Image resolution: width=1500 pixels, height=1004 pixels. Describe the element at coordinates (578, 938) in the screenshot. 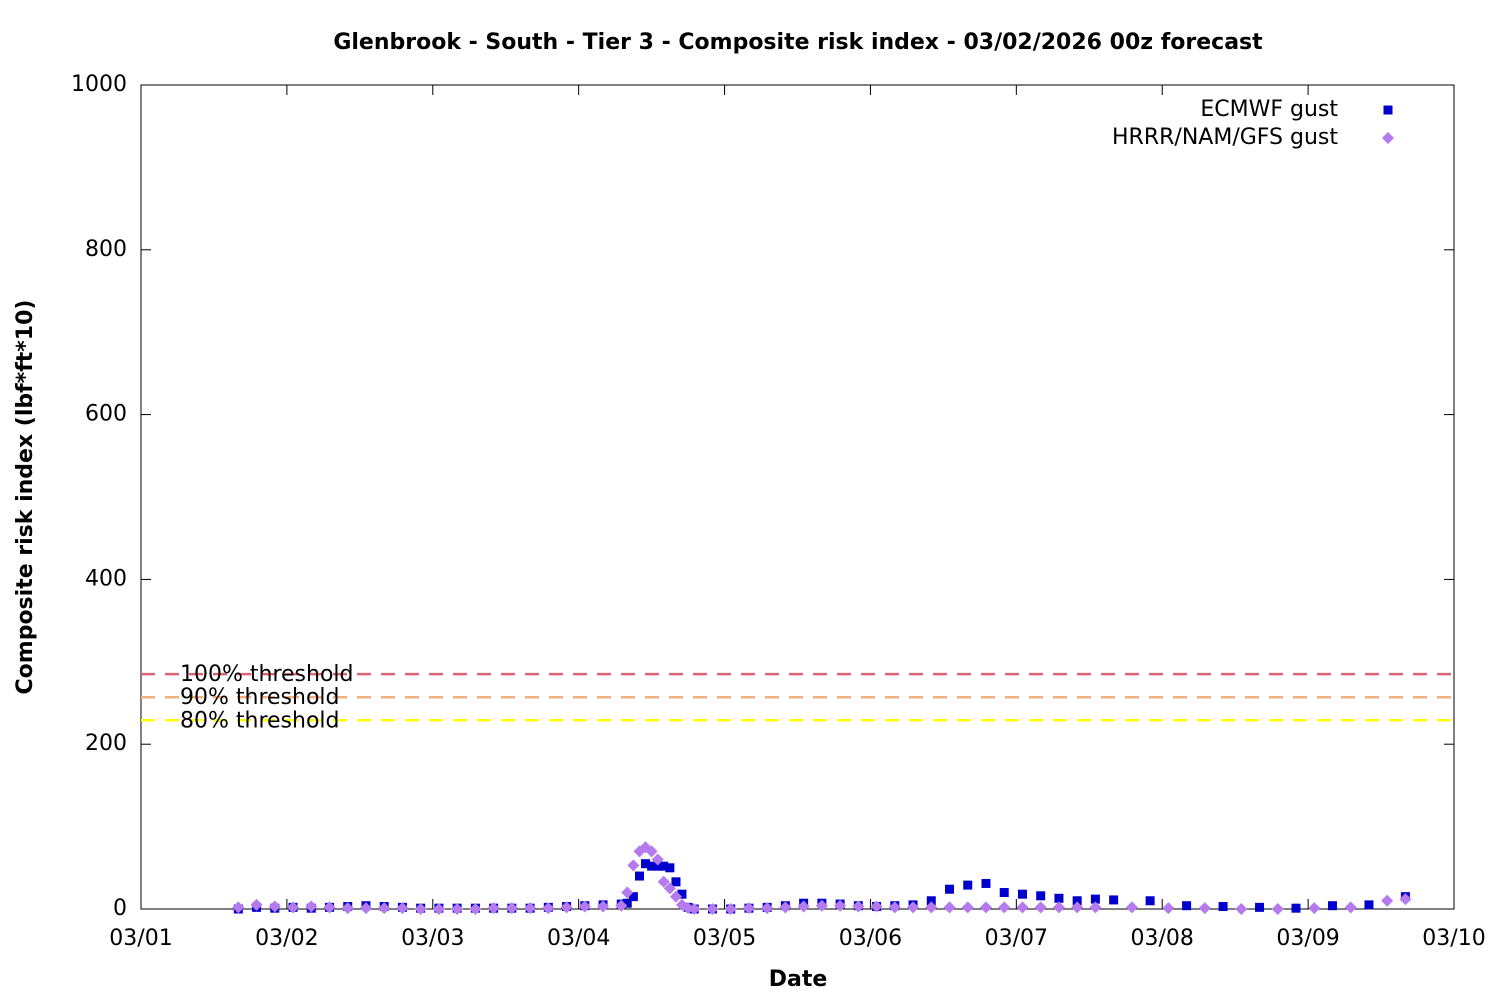

I see `x-tick-label: 03/04` at that location.